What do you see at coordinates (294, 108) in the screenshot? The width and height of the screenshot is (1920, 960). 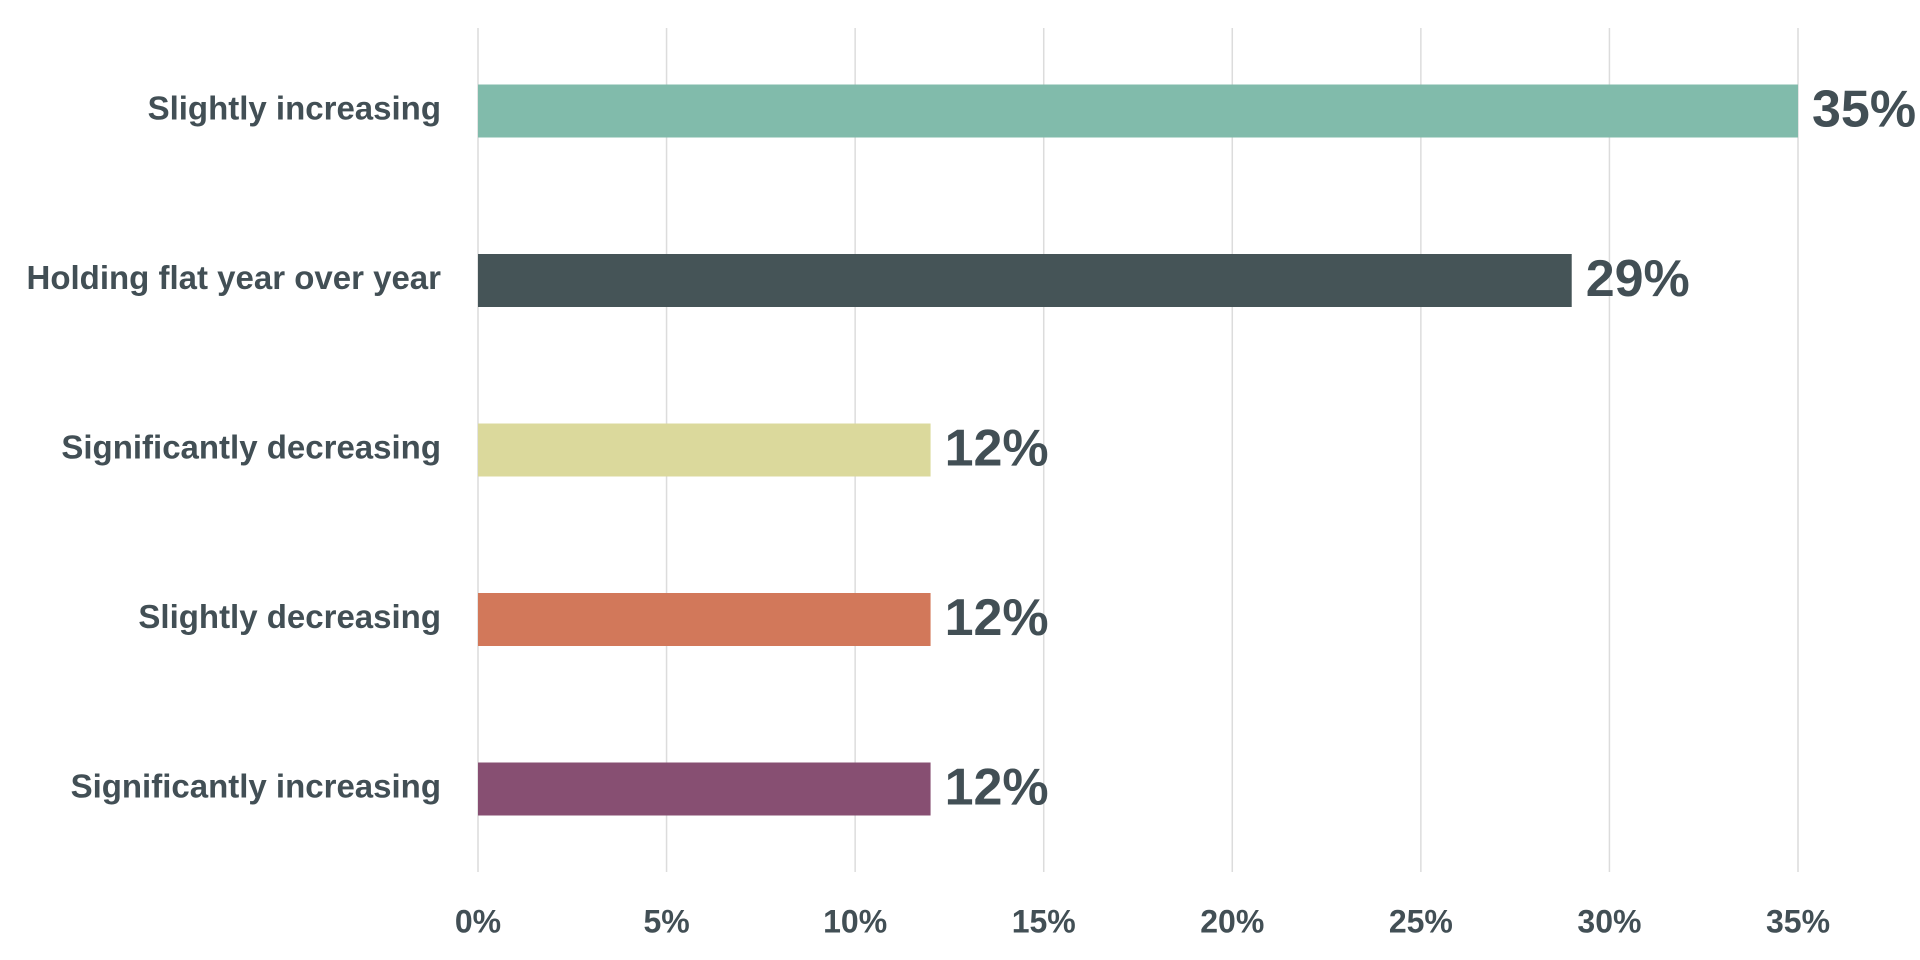 I see `category-label: Slightly increasing` at bounding box center [294, 108].